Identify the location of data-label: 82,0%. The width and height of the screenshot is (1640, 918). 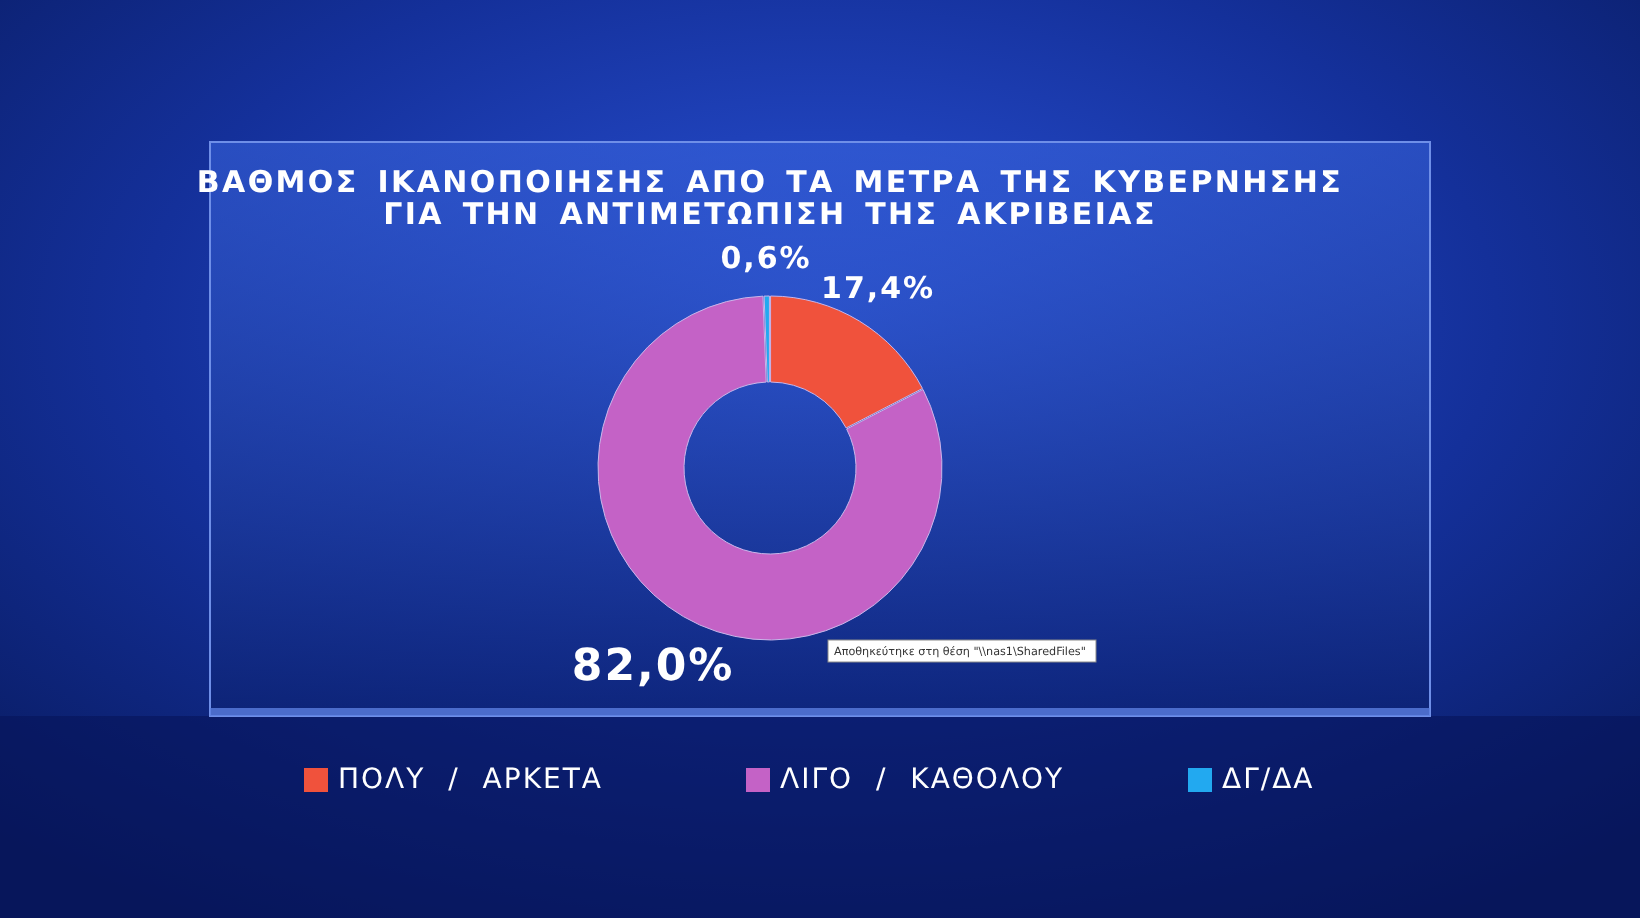
(653, 667).